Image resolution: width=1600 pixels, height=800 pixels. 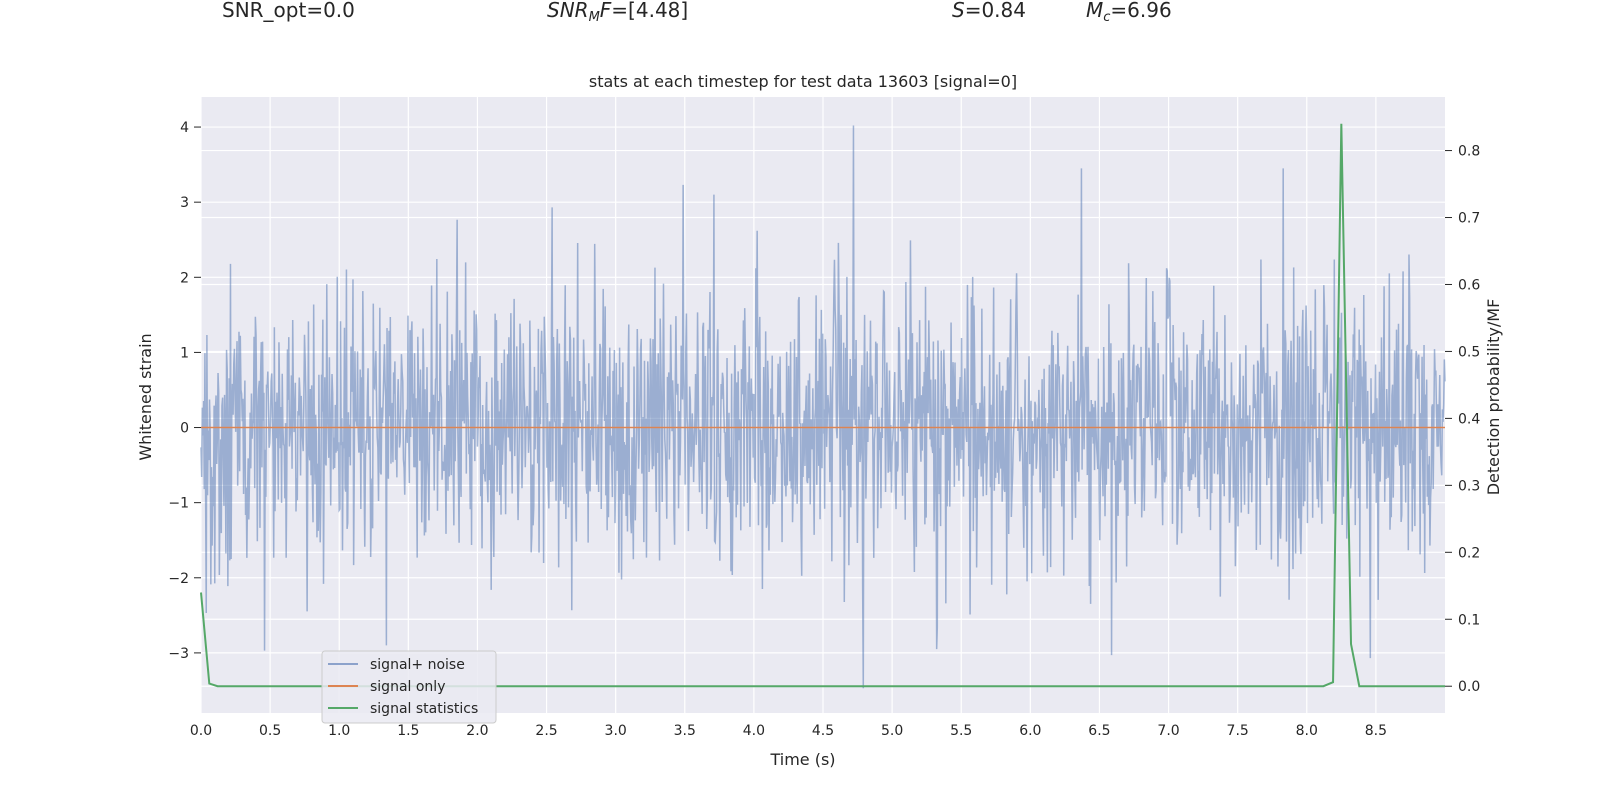 I want to click on y2-tick-label-4: 0.4, so click(x=1469, y=419).